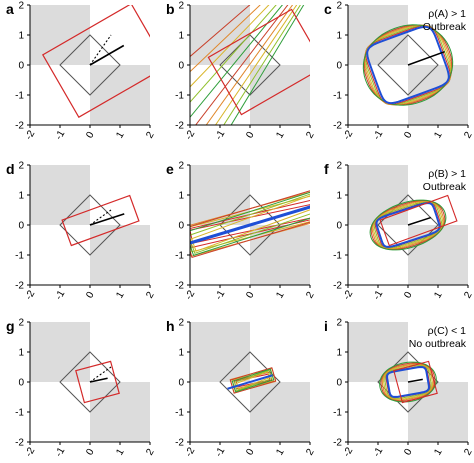 This screenshot has width=474, height=463. Describe the element at coordinates (328, 9) in the screenshot. I see `panel-label: c` at that location.